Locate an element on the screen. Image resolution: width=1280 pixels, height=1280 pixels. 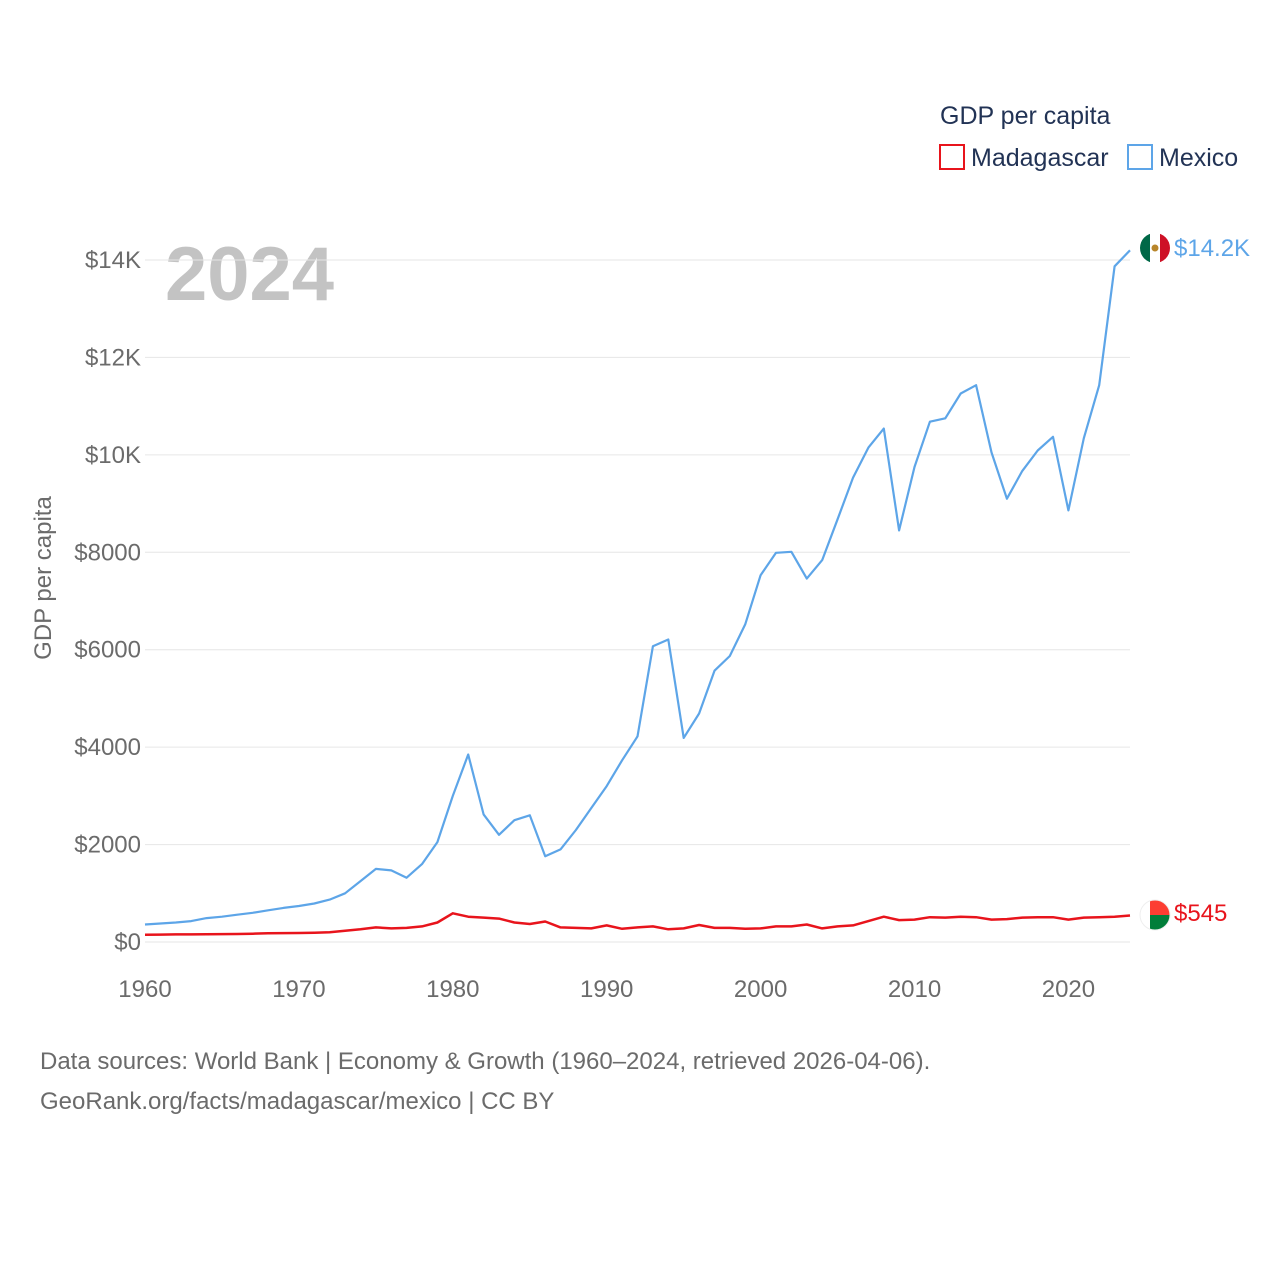
x-tick-label: 1980 is located at coordinates (452, 989).